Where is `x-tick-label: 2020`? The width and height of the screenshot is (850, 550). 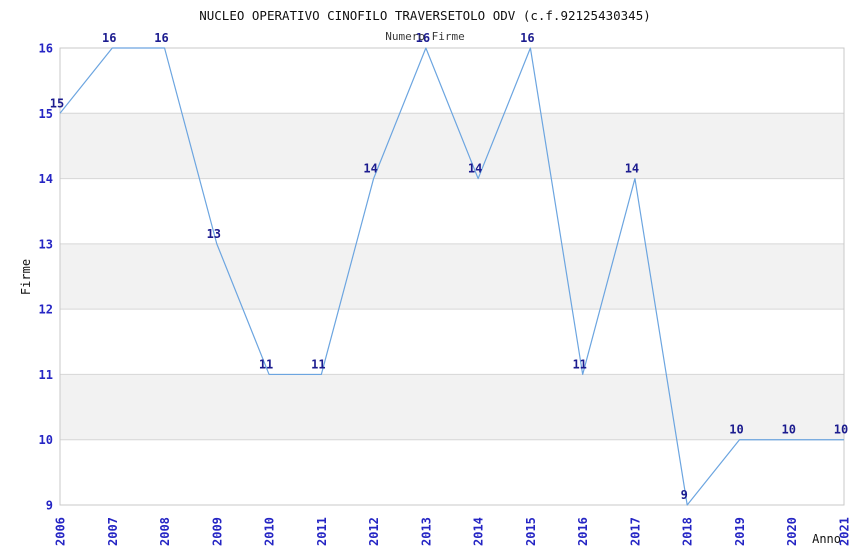
x-tick-label: 2020 is located at coordinates (792, 531).